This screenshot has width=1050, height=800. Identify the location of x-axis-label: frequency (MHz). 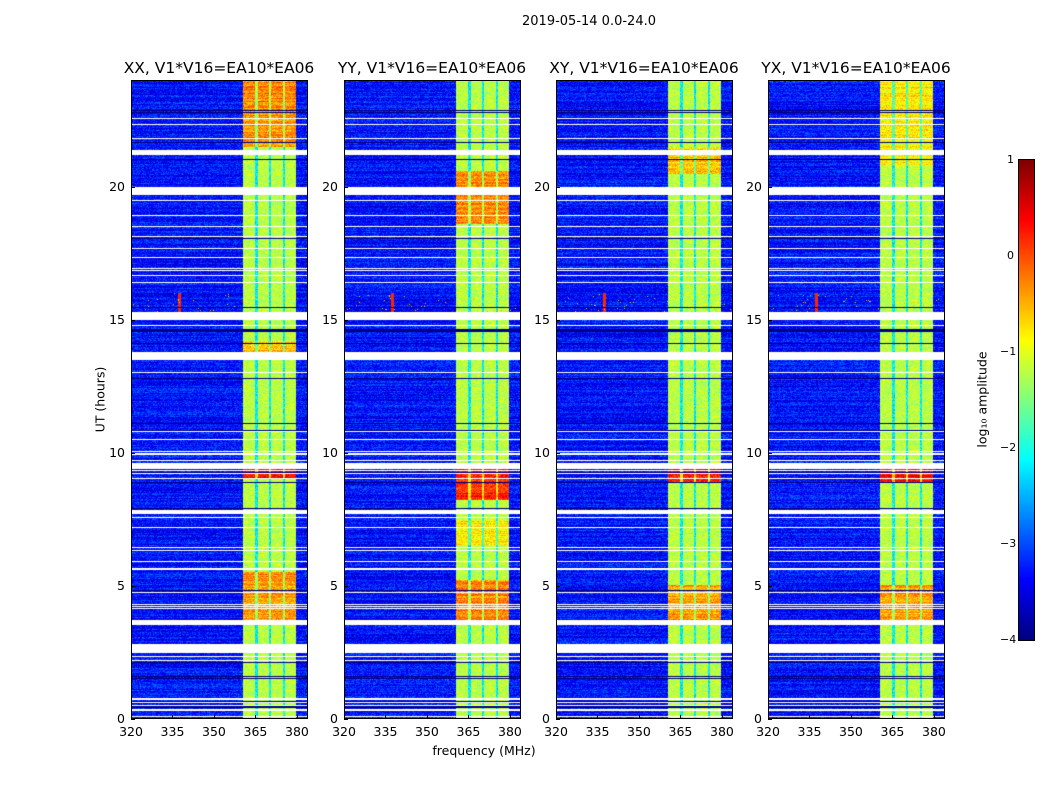
(484, 750).